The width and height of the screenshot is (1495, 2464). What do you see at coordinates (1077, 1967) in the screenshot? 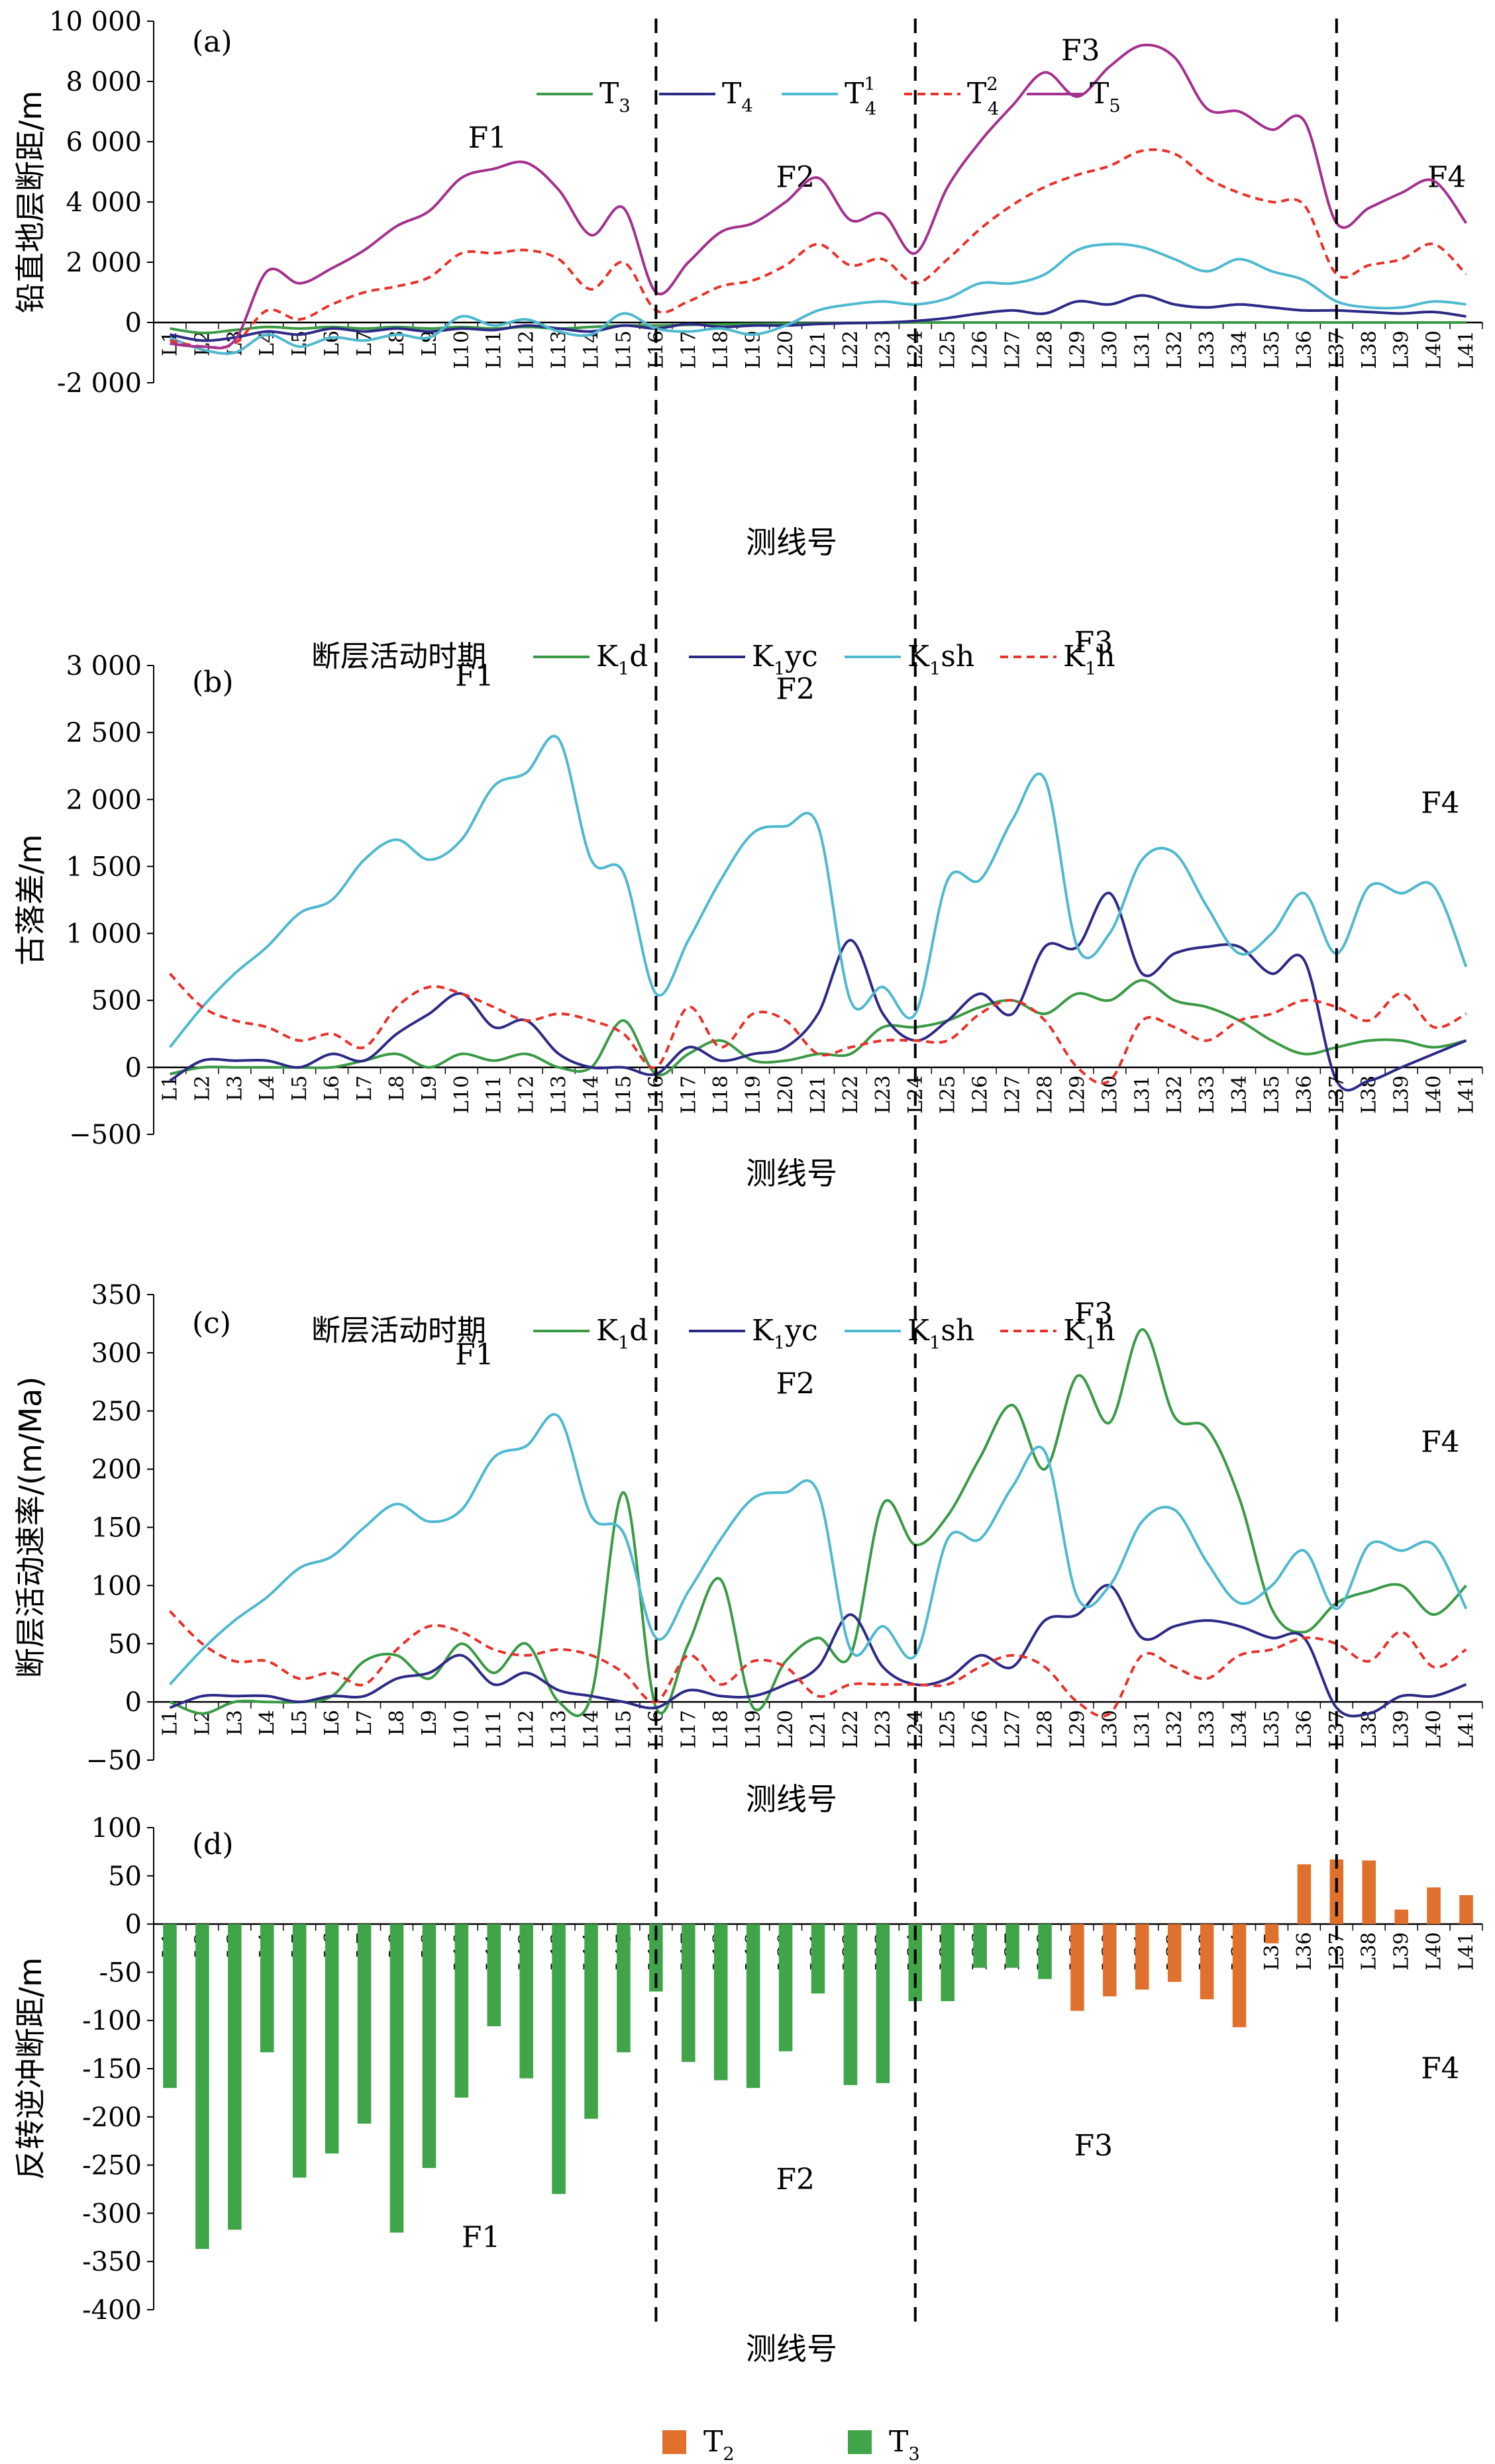
I see `bar-t2-l29` at bounding box center [1077, 1967].